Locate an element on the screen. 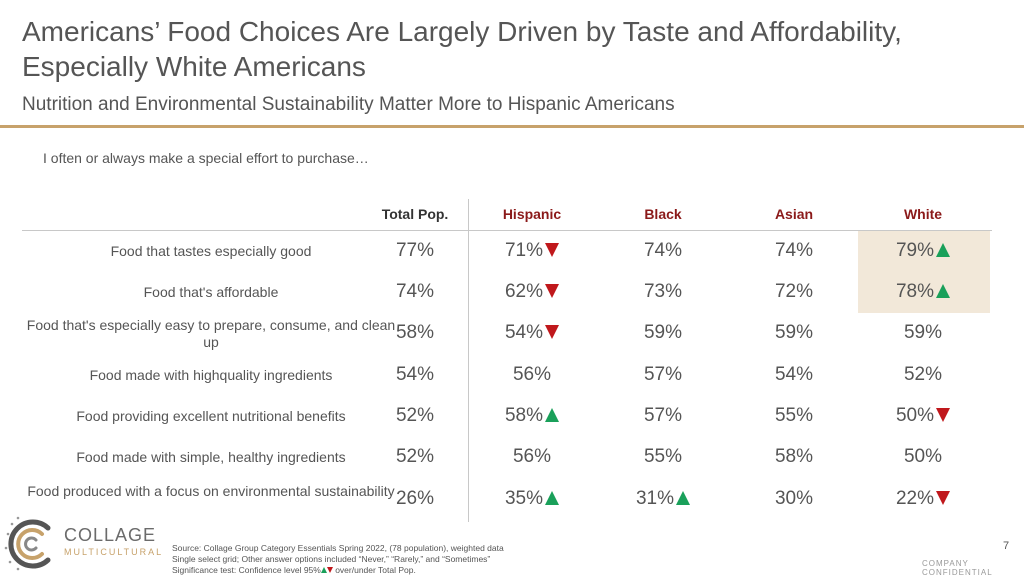 This screenshot has height=577, width=1024. value-text: 31% is located at coordinates (655, 498).